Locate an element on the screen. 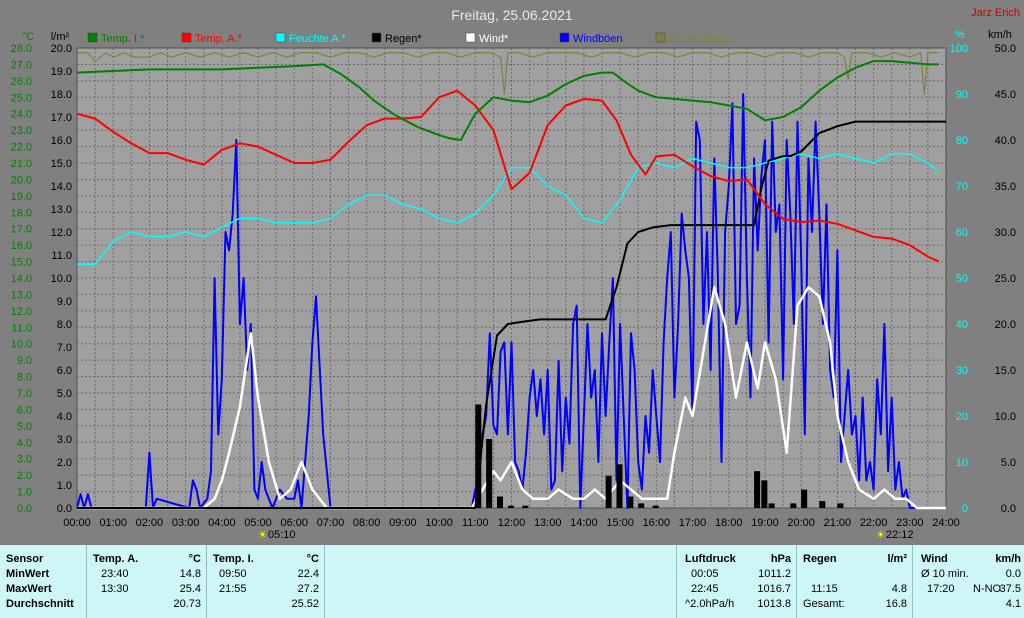 The height and width of the screenshot is (618, 1024). x-tick-label: 13:00 is located at coordinates (548, 523).